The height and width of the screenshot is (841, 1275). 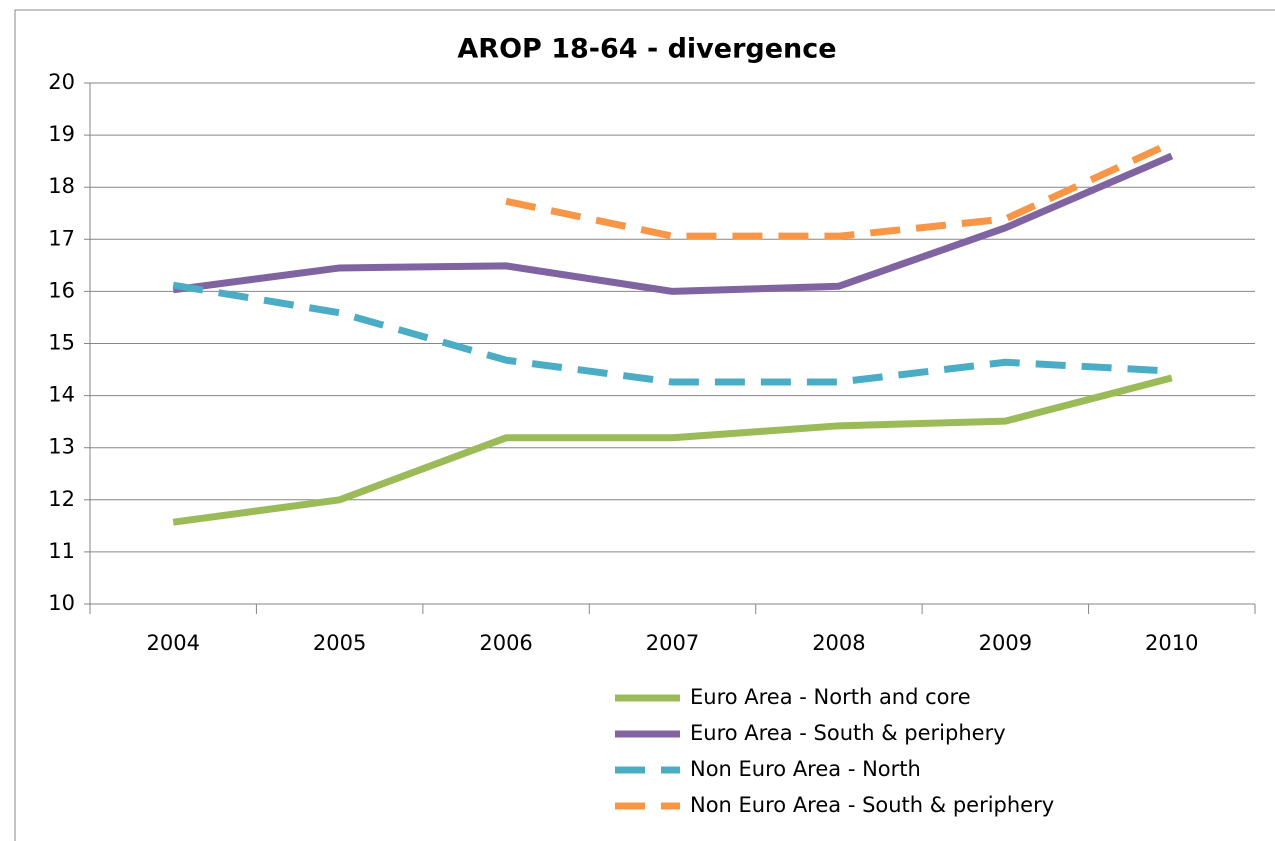 What do you see at coordinates (339, 643) in the screenshot?
I see `x-tick-label: 2005` at bounding box center [339, 643].